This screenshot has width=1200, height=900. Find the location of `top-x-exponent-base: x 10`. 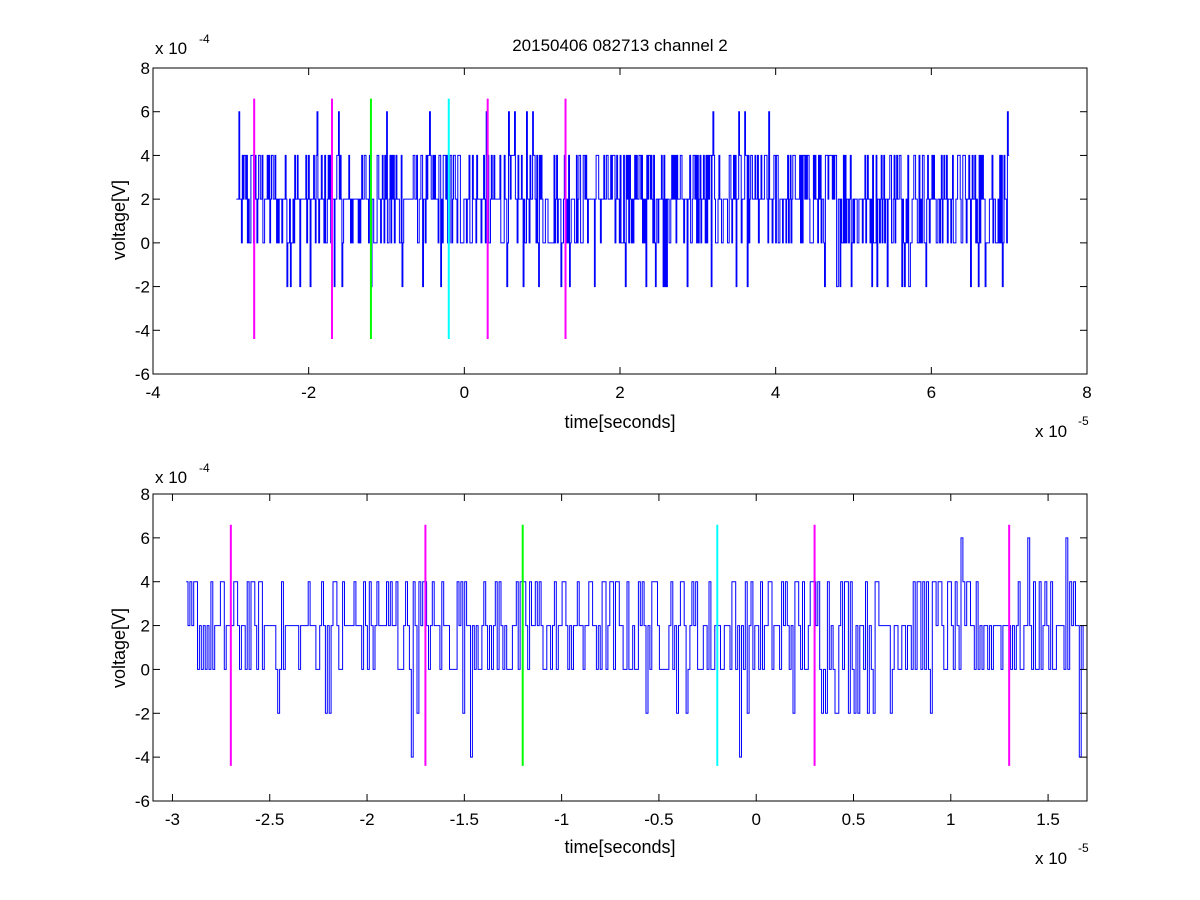

top-x-exponent-base: x 10 is located at coordinates (1051, 431).